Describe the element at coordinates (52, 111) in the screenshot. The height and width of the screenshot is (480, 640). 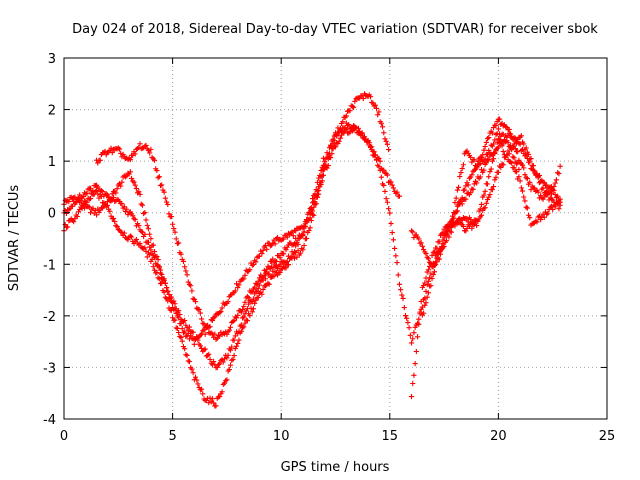
I see `y-tick-label: 2` at that location.